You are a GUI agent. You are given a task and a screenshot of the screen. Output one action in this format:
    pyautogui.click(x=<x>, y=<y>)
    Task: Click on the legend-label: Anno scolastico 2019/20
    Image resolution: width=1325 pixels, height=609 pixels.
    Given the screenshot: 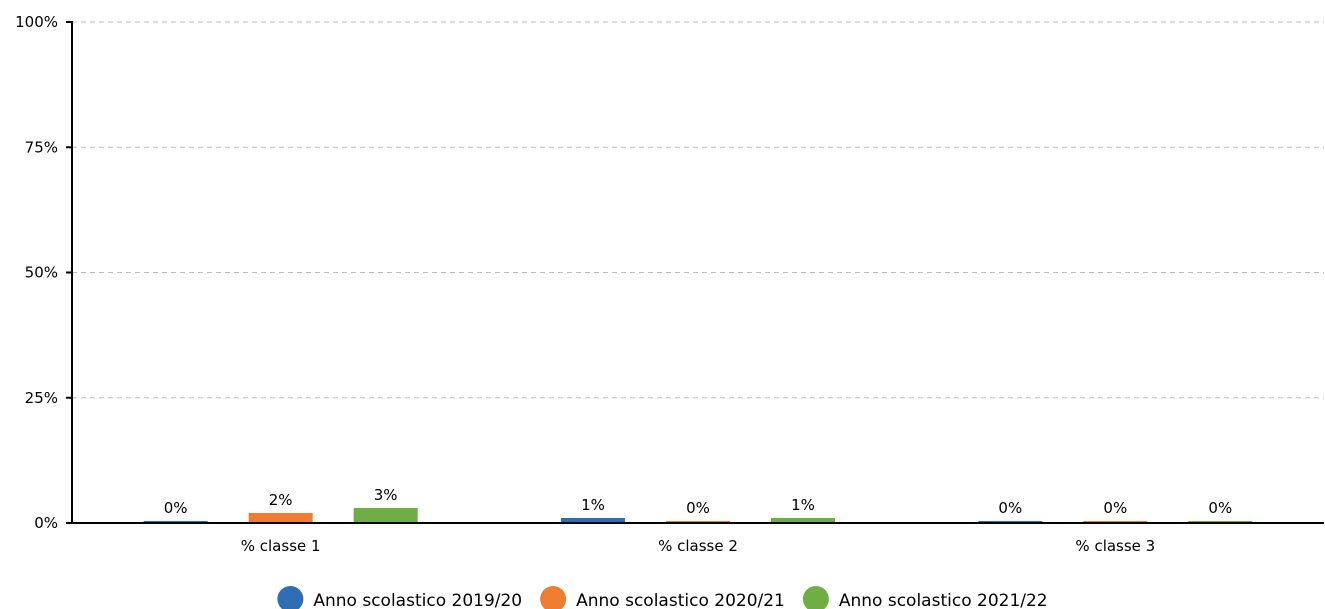 What is the action you would take?
    pyautogui.click(x=417, y=600)
    